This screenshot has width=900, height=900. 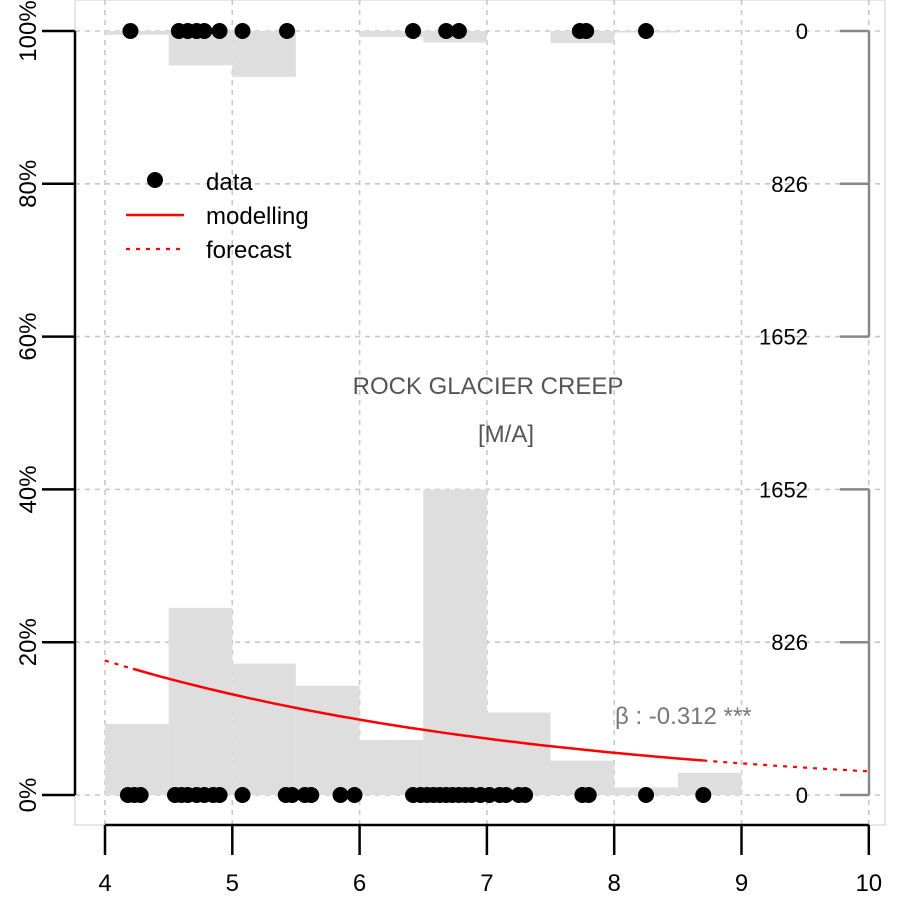 What do you see at coordinates (418, 714) in the screenshot?
I see `modelling-curve` at bounding box center [418, 714].